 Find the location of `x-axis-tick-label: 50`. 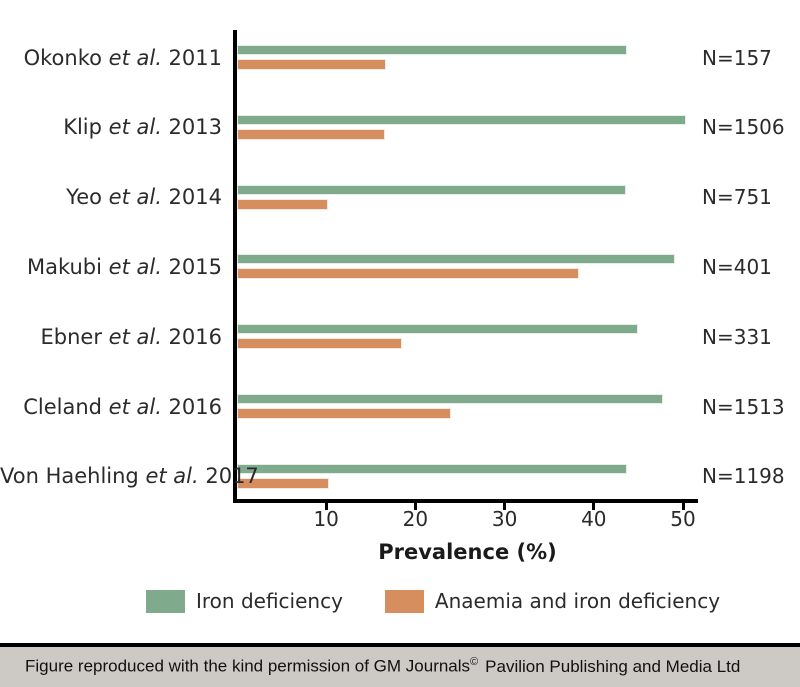

x-axis-tick-label: 50 is located at coordinates (683, 519).